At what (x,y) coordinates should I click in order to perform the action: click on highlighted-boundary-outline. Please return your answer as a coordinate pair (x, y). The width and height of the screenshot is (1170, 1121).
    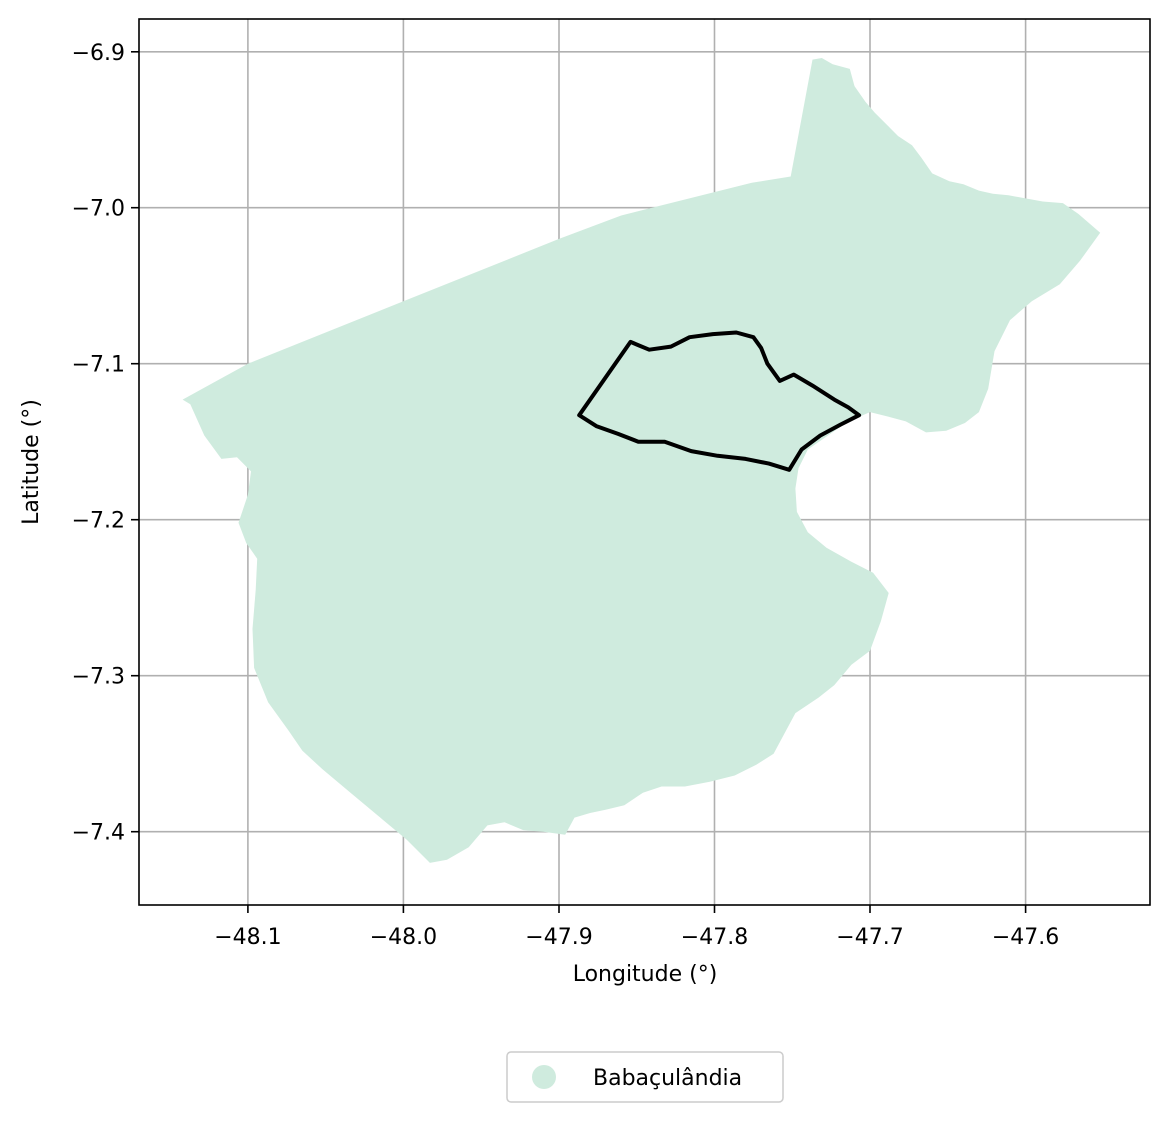
    Looking at the image, I should click on (719, 401).